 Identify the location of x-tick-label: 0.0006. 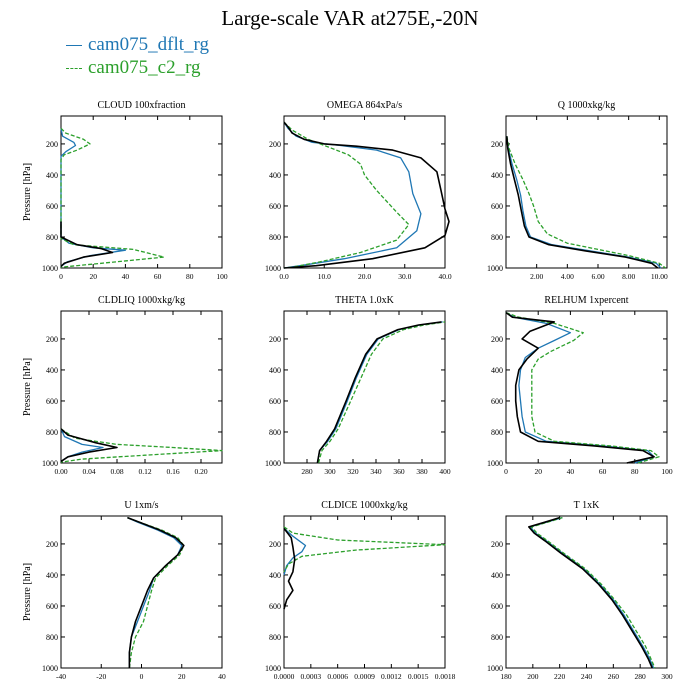
(337, 676).